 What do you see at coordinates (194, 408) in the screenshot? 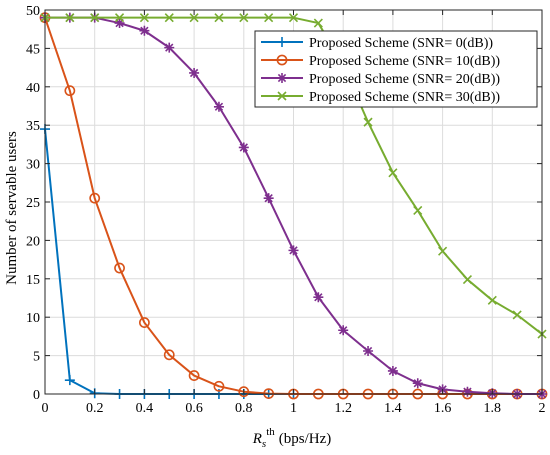
I see `x-tick-label: 0.6` at bounding box center [194, 408].